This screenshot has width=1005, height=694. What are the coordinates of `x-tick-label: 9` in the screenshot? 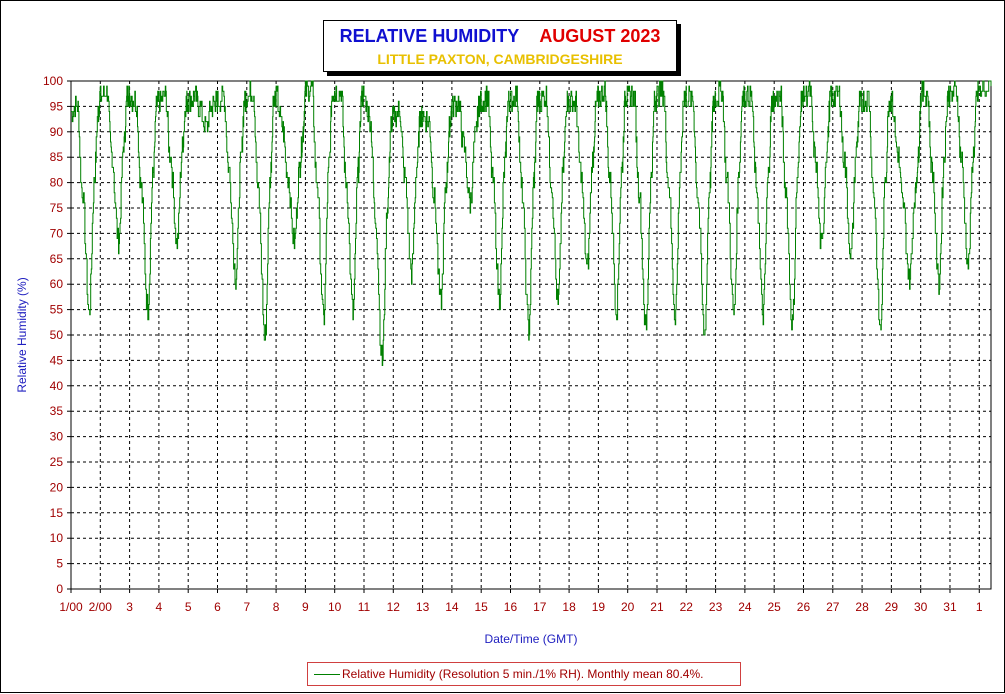 It's located at (305, 607).